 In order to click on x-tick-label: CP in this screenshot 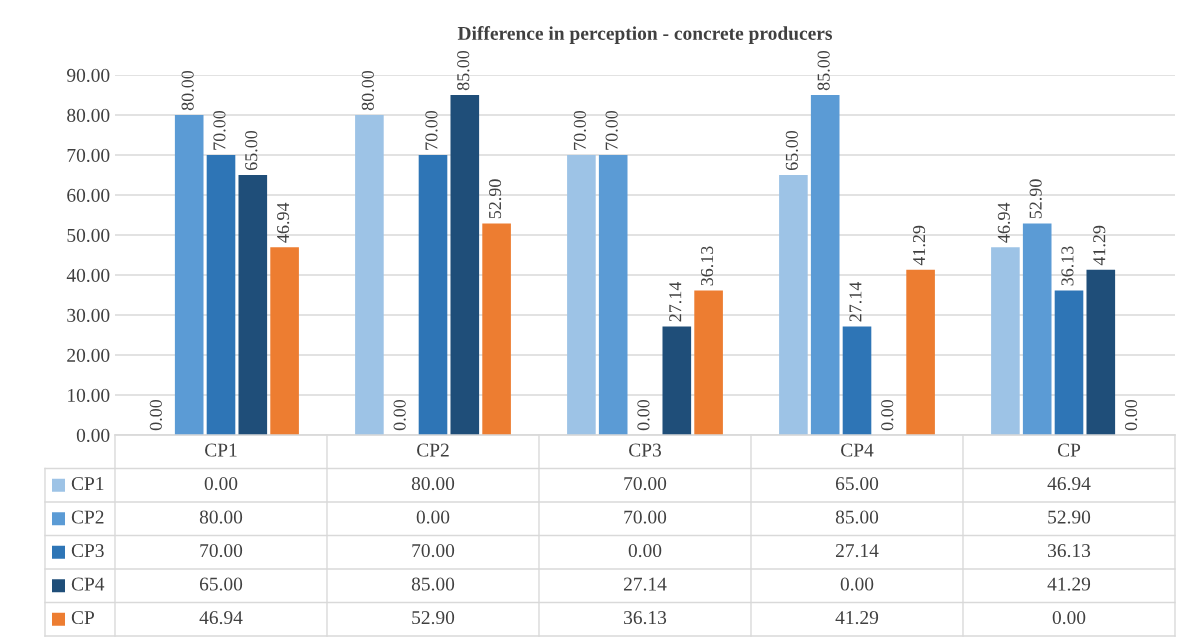, I will do `click(1069, 450)`.